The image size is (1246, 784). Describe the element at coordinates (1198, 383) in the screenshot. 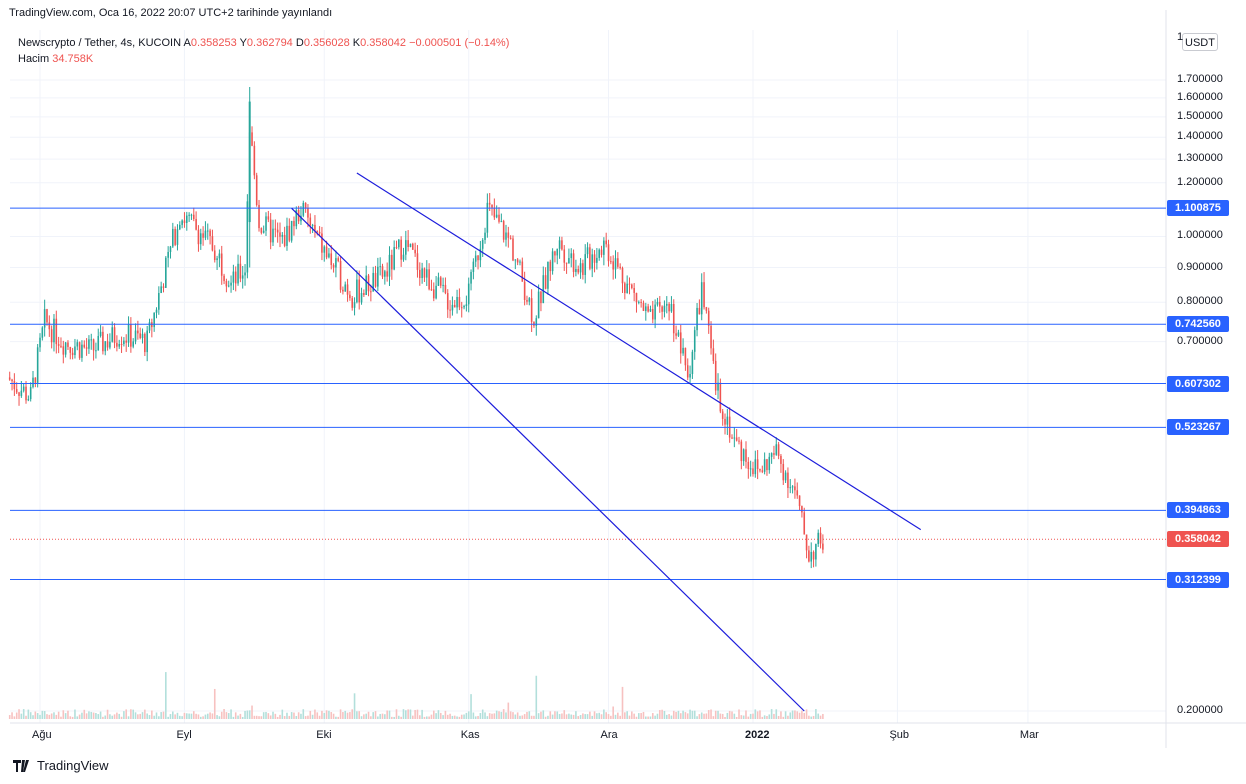

I see `level-price-tag: 0.607302` at that location.